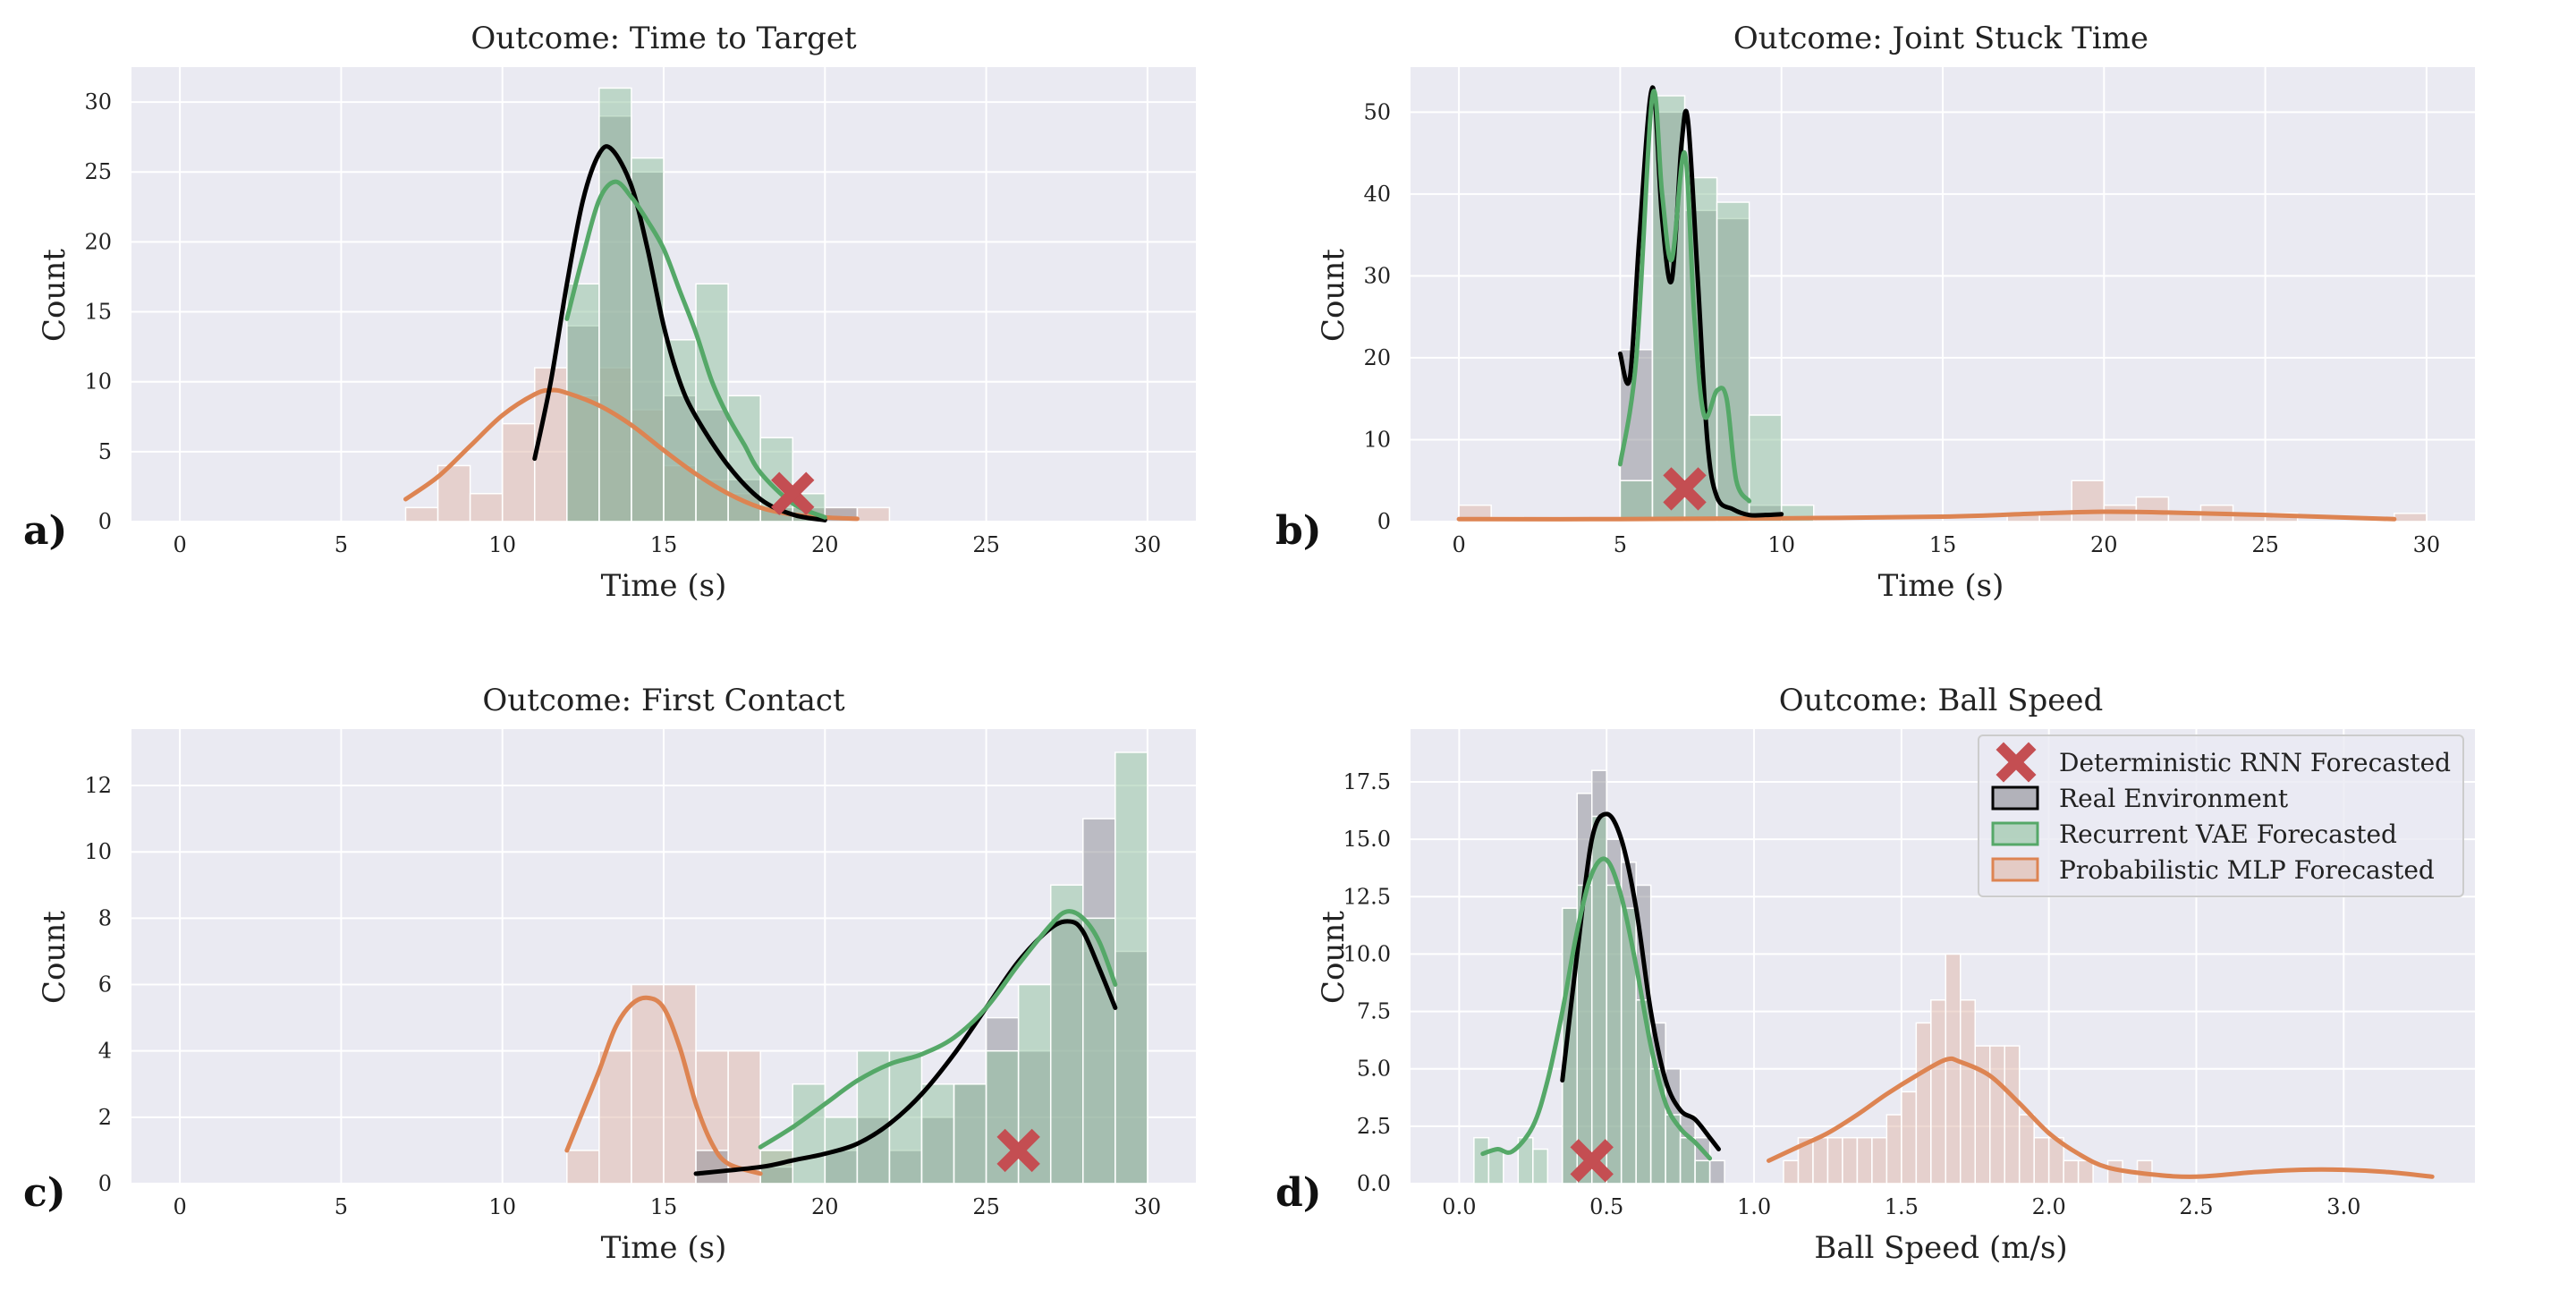 The height and width of the screenshot is (1299, 2576). I want to click on legend-label-vae: Recurrent VAE Forecasted, so click(2228, 834).